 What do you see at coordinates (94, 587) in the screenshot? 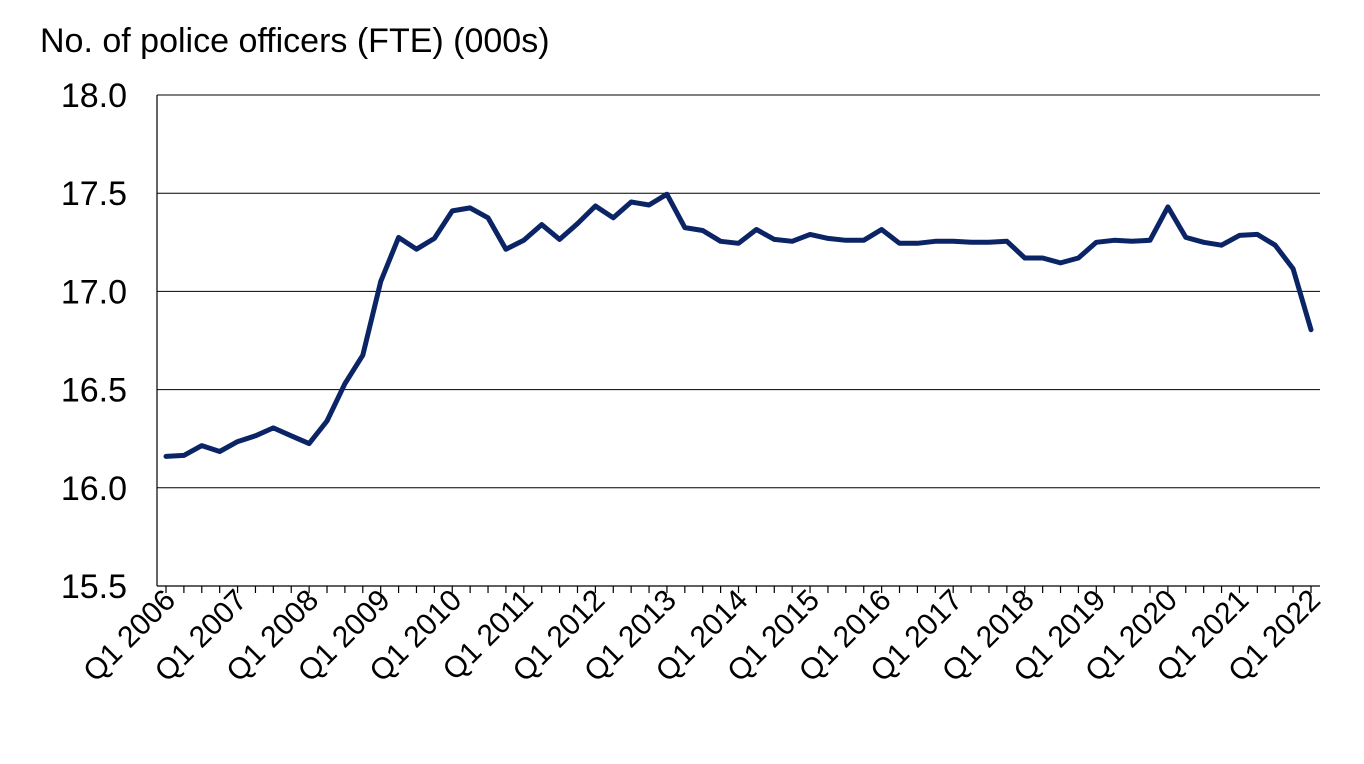
I see `y-tick-label: 15.5` at bounding box center [94, 587].